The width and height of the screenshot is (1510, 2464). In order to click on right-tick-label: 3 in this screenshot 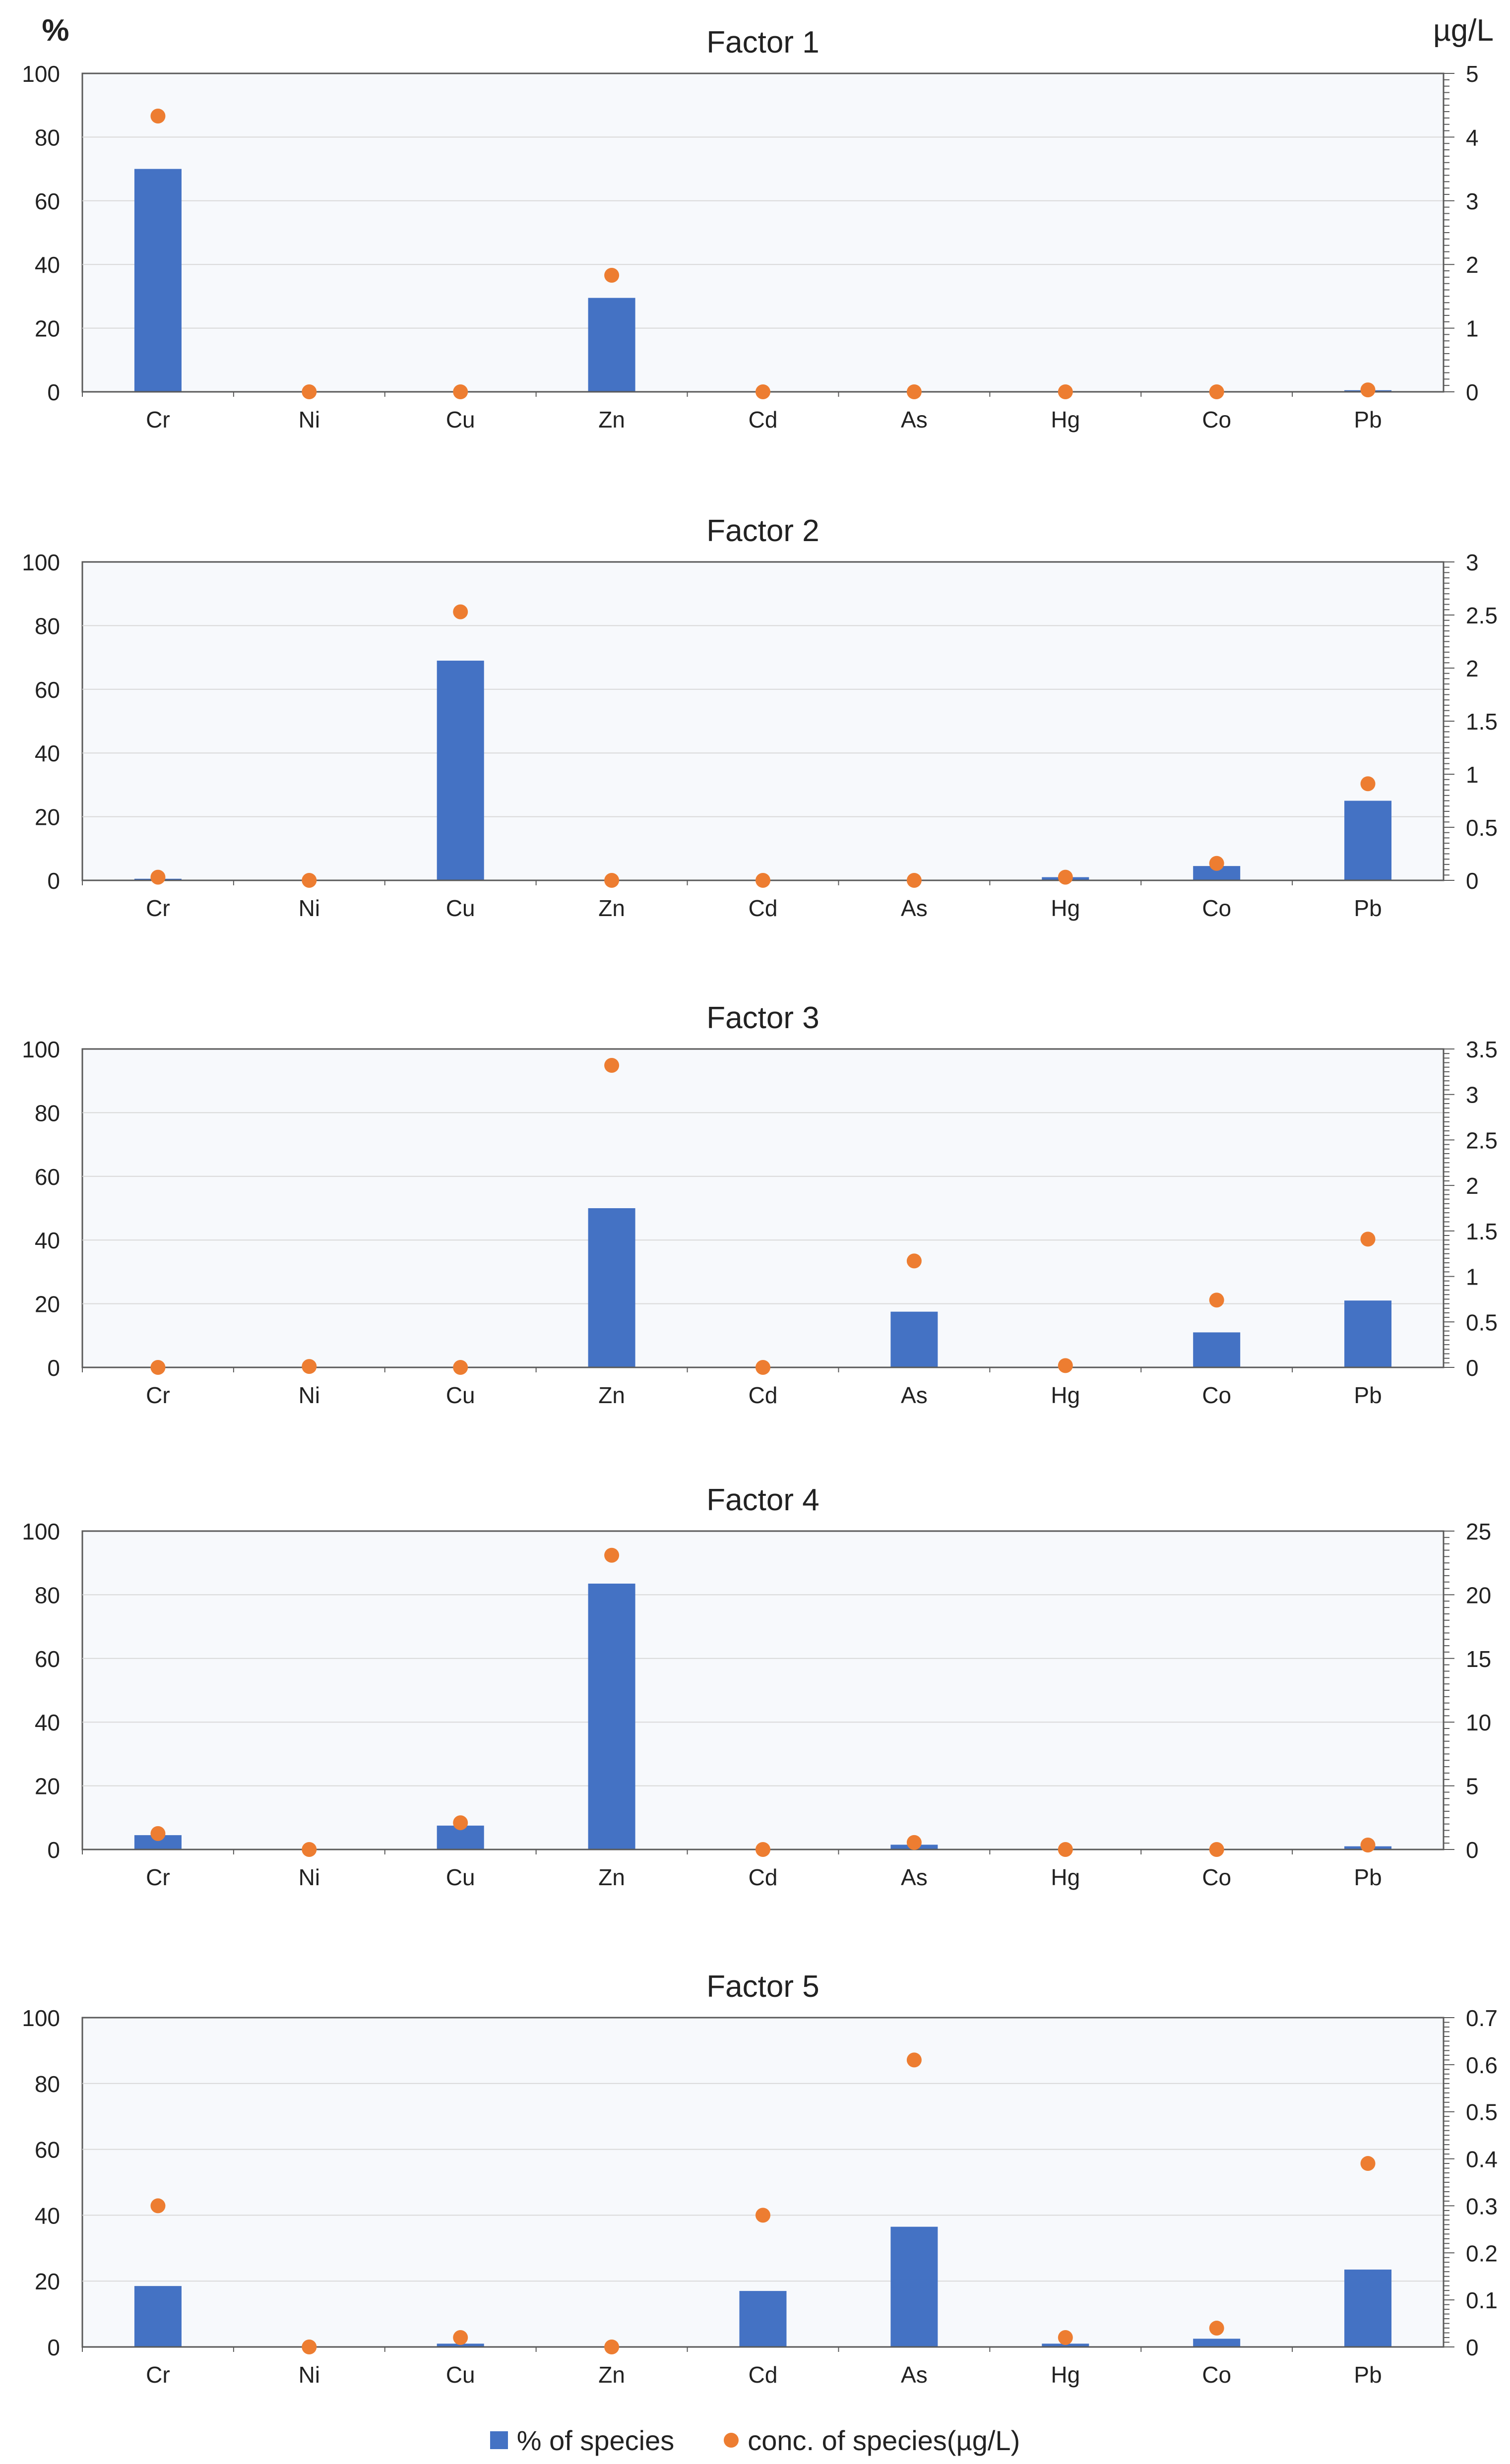, I will do `click(1473, 1095)`.